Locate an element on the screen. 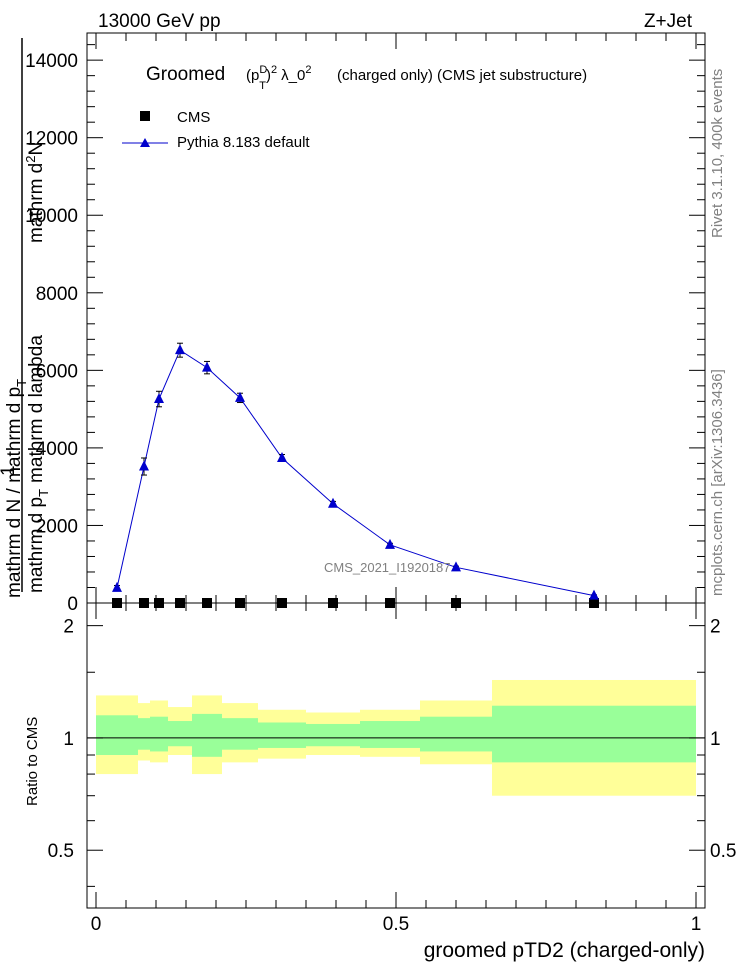 The image size is (746, 972). ratio-y-tick-label-right: 1 is located at coordinates (715, 739).